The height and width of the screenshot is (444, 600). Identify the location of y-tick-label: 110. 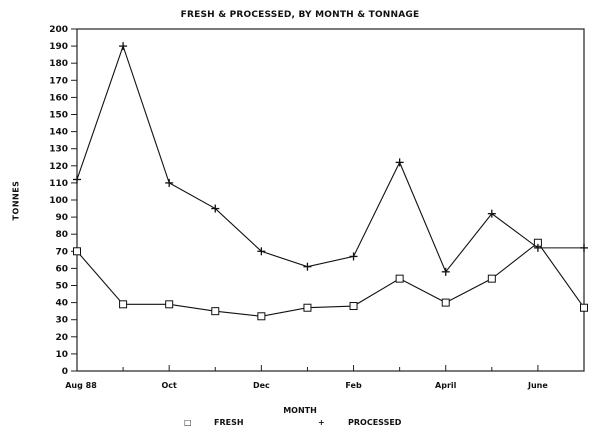
(58, 184).